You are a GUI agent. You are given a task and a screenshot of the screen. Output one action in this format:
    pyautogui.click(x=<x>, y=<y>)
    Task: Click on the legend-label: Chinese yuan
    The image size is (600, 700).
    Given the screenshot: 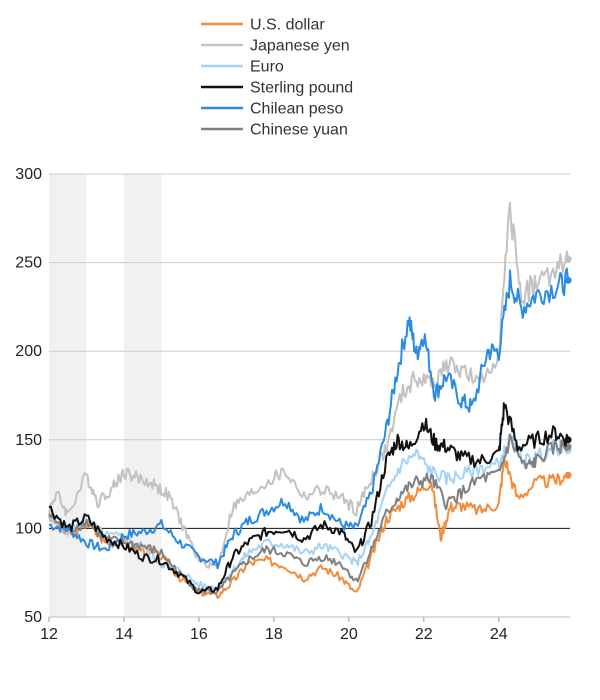 What is the action you would take?
    pyautogui.click(x=299, y=130)
    